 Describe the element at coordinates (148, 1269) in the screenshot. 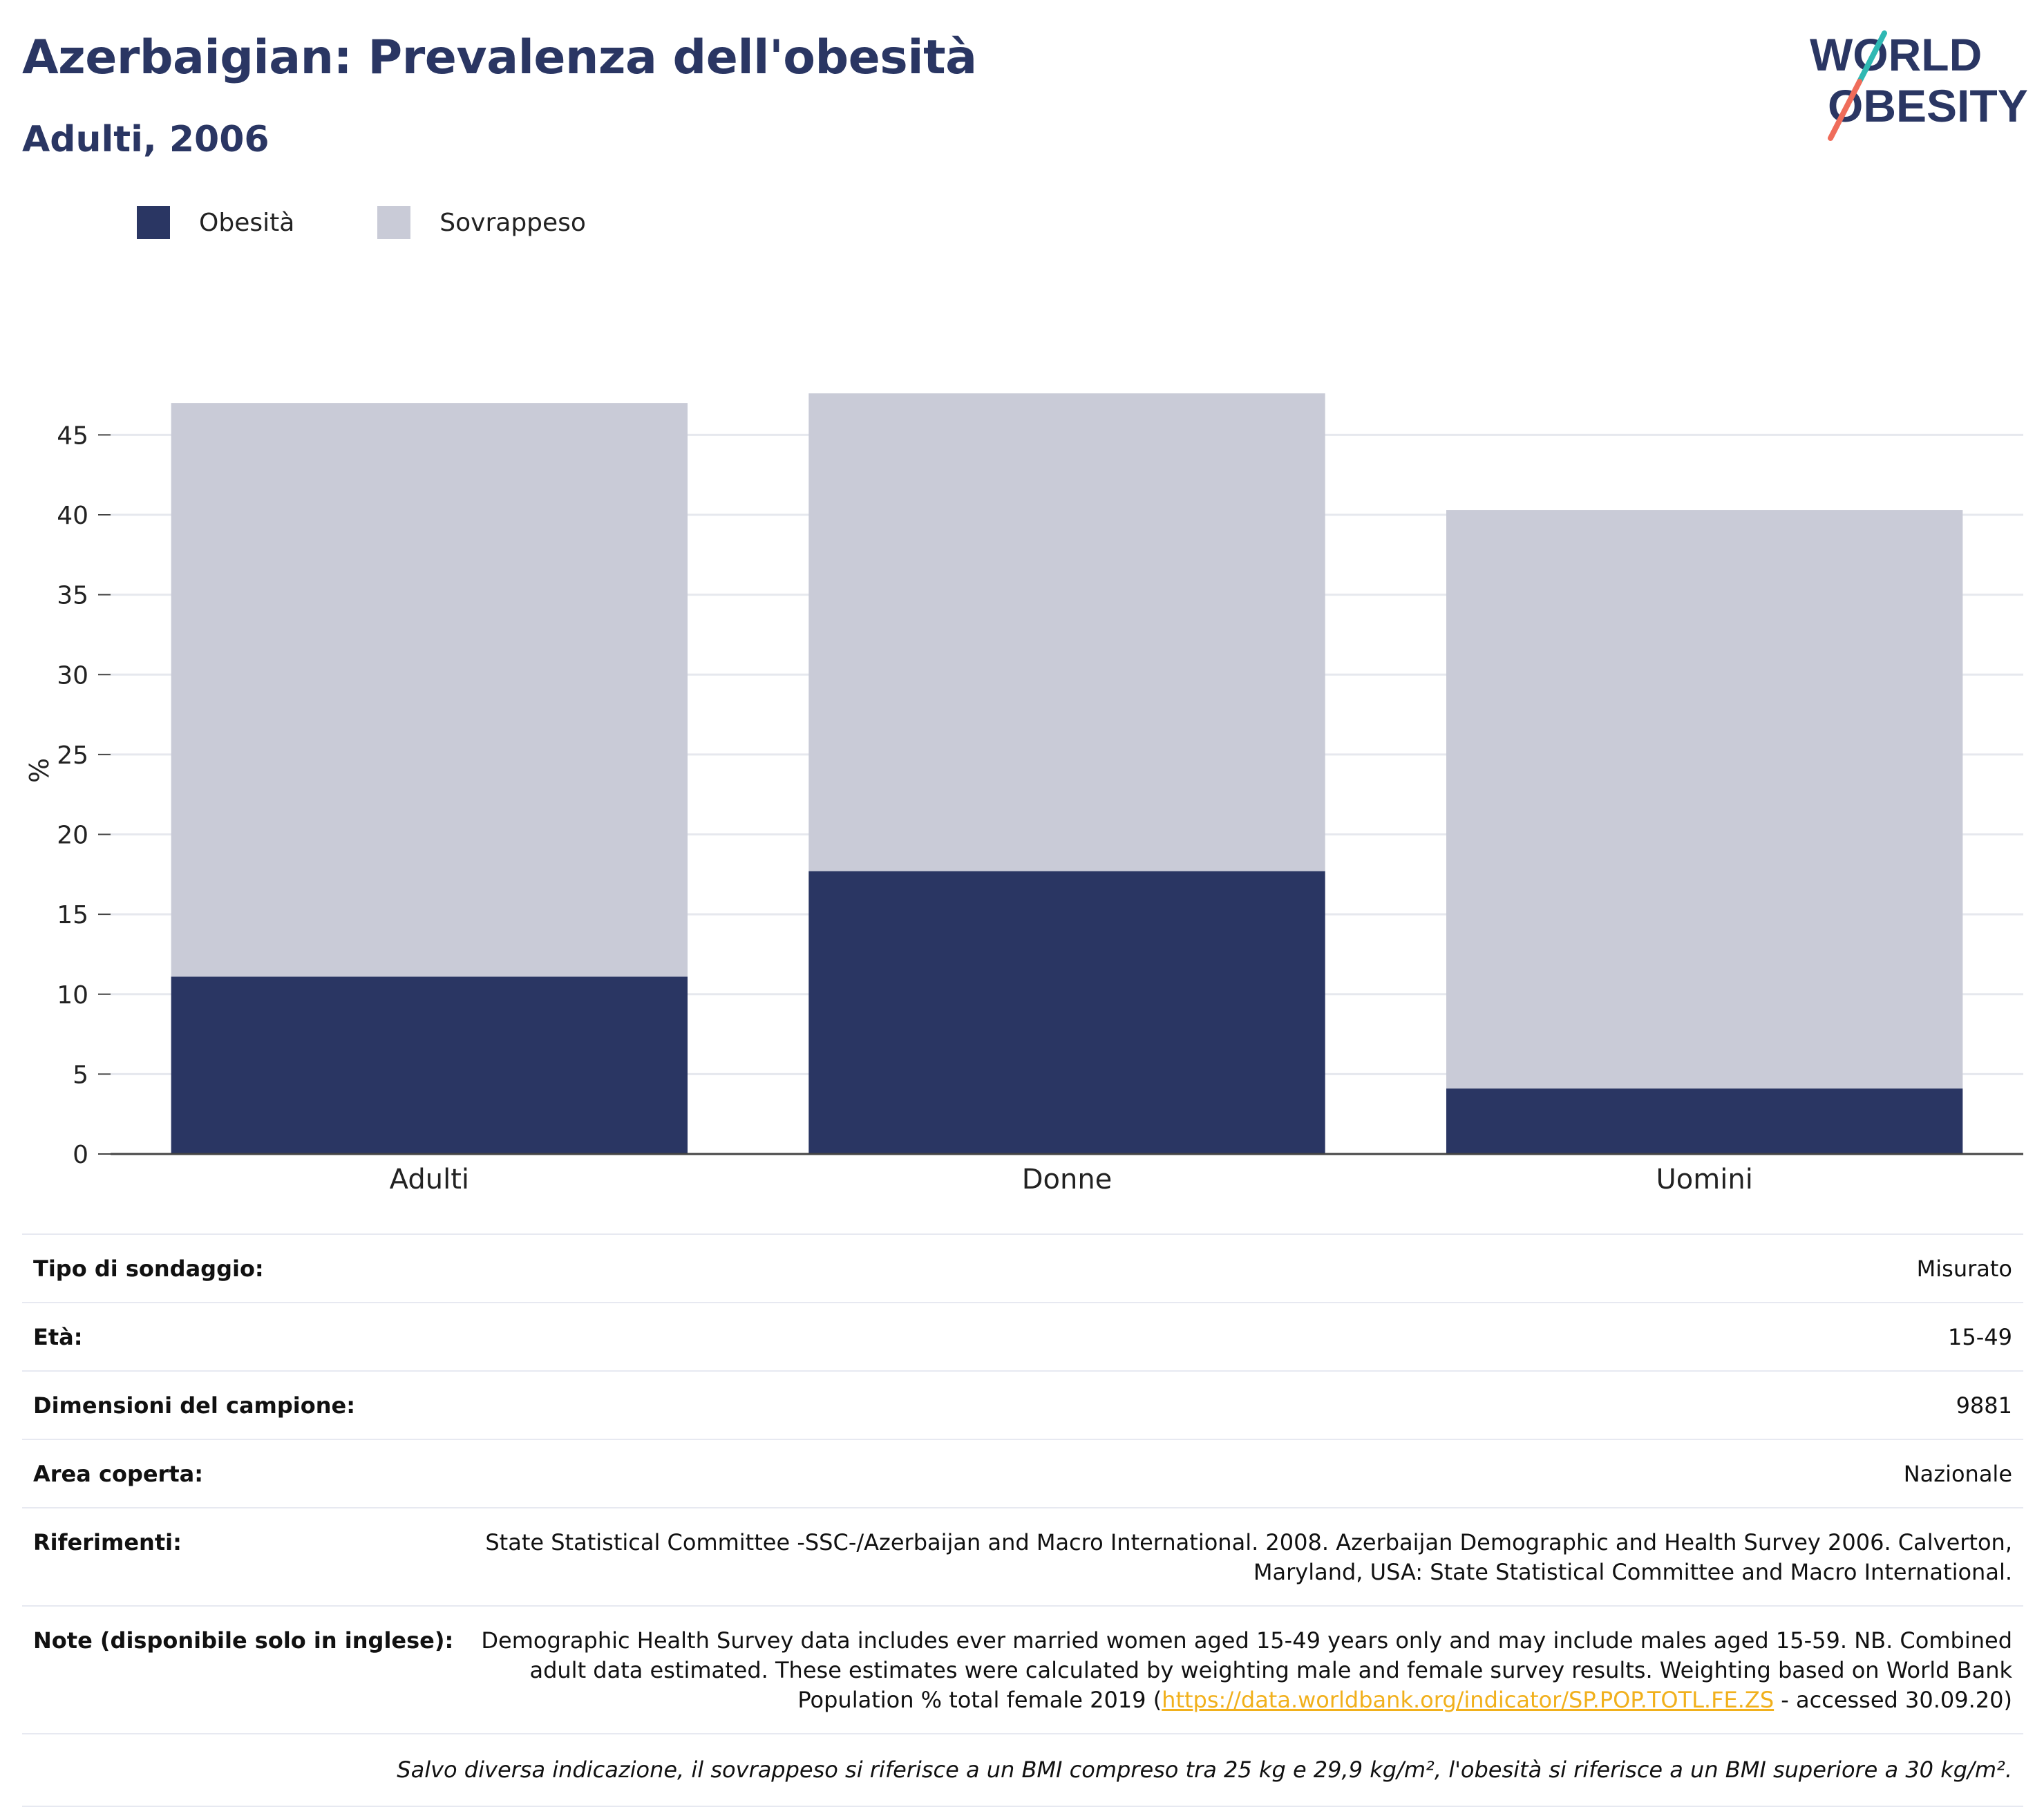

I see `info-label: Tipo di sondaggio:` at that location.